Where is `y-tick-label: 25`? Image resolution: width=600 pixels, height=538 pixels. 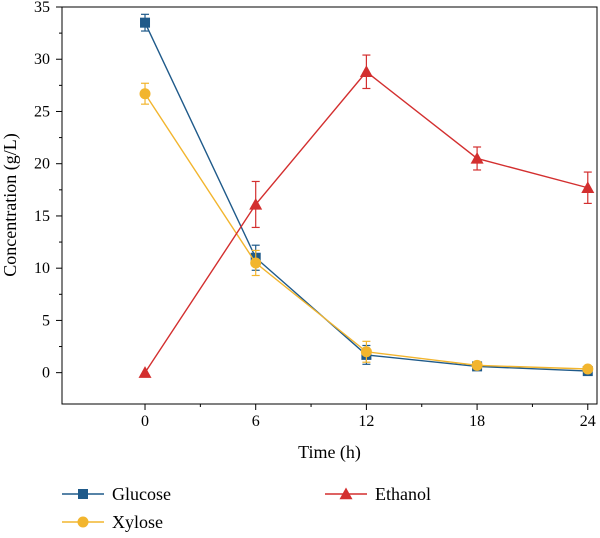
y-tick-label: 25 is located at coordinates (42, 111).